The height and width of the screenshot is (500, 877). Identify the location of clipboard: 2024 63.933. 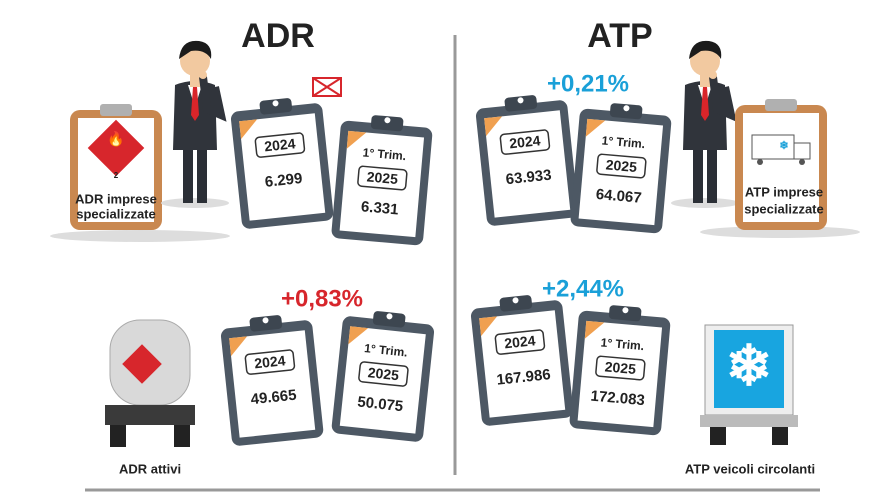
(527, 160).